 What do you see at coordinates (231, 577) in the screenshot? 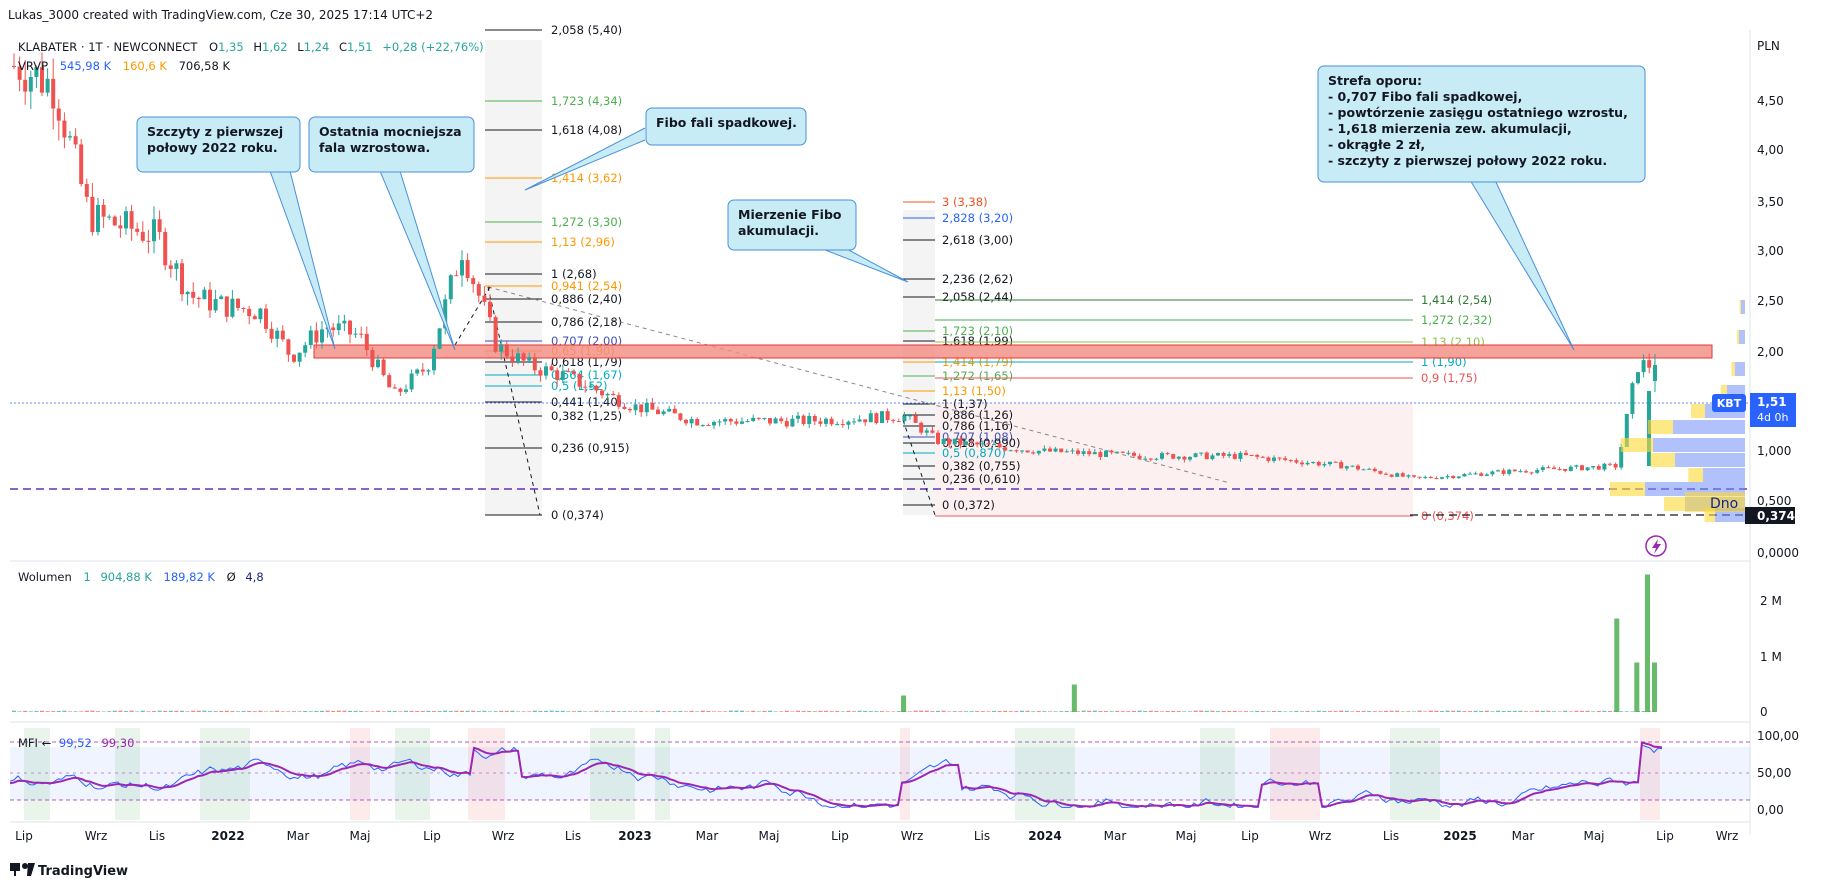
I see `volume-phi: Ø` at bounding box center [231, 577].